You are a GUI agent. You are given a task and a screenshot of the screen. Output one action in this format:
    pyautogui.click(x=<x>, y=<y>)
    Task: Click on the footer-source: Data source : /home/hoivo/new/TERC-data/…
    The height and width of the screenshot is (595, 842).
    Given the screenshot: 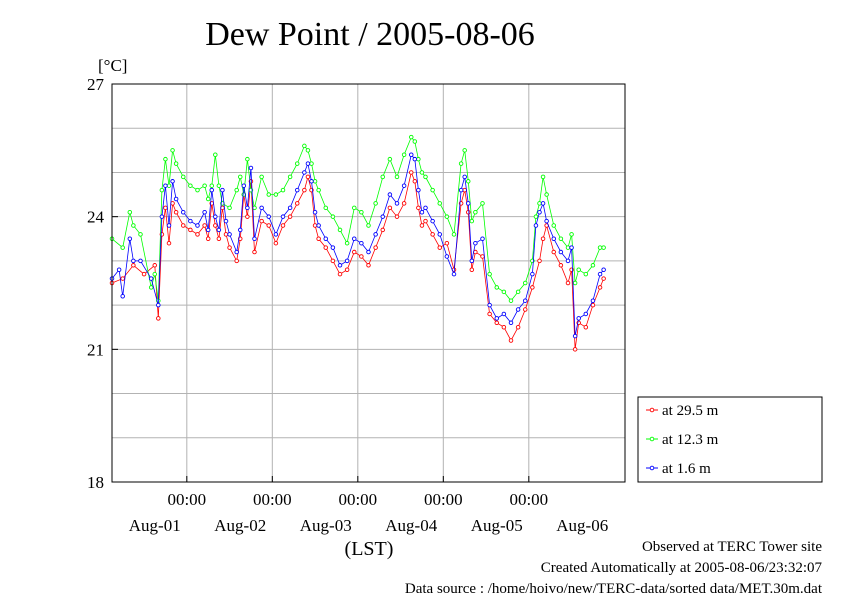 What is the action you would take?
    pyautogui.click(x=614, y=588)
    